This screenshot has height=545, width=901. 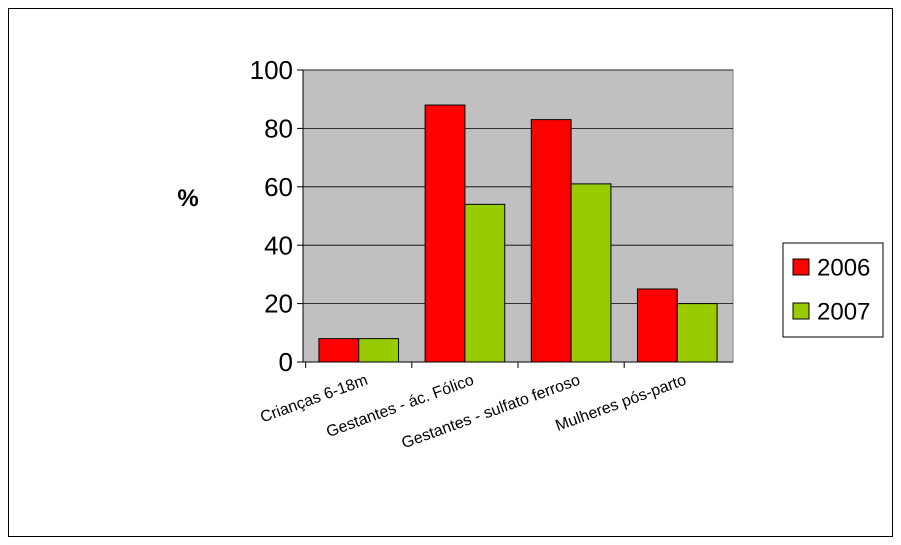 I want to click on legend-label: 2007, so click(x=843, y=312).